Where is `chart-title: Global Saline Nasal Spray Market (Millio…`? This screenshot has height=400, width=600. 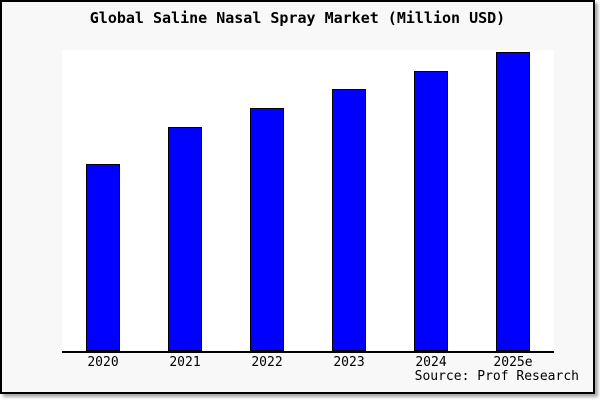
chart-title: Global Saline Nasal Spray Market (Millio… is located at coordinates (297, 18).